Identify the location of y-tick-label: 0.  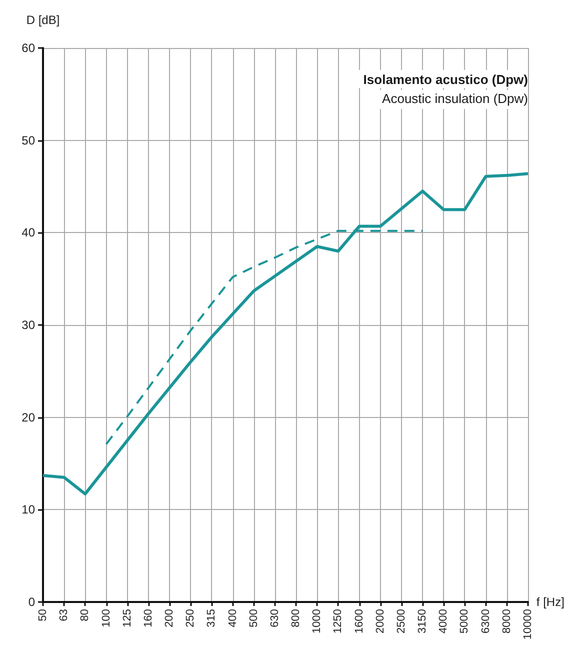
(32, 602).